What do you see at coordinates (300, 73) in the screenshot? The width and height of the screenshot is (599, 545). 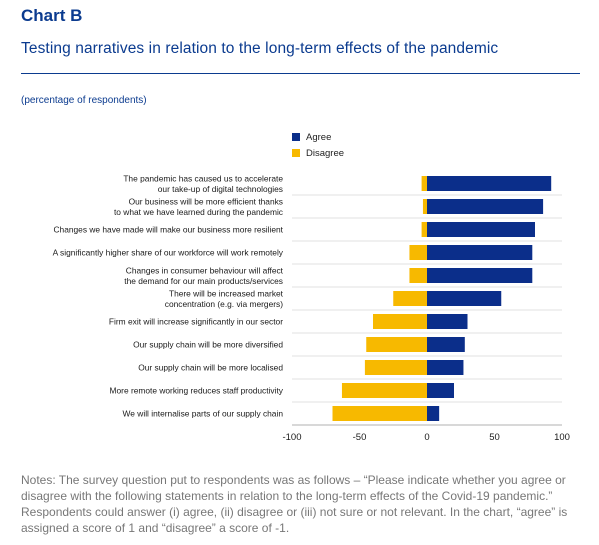 I see `header-rule` at bounding box center [300, 73].